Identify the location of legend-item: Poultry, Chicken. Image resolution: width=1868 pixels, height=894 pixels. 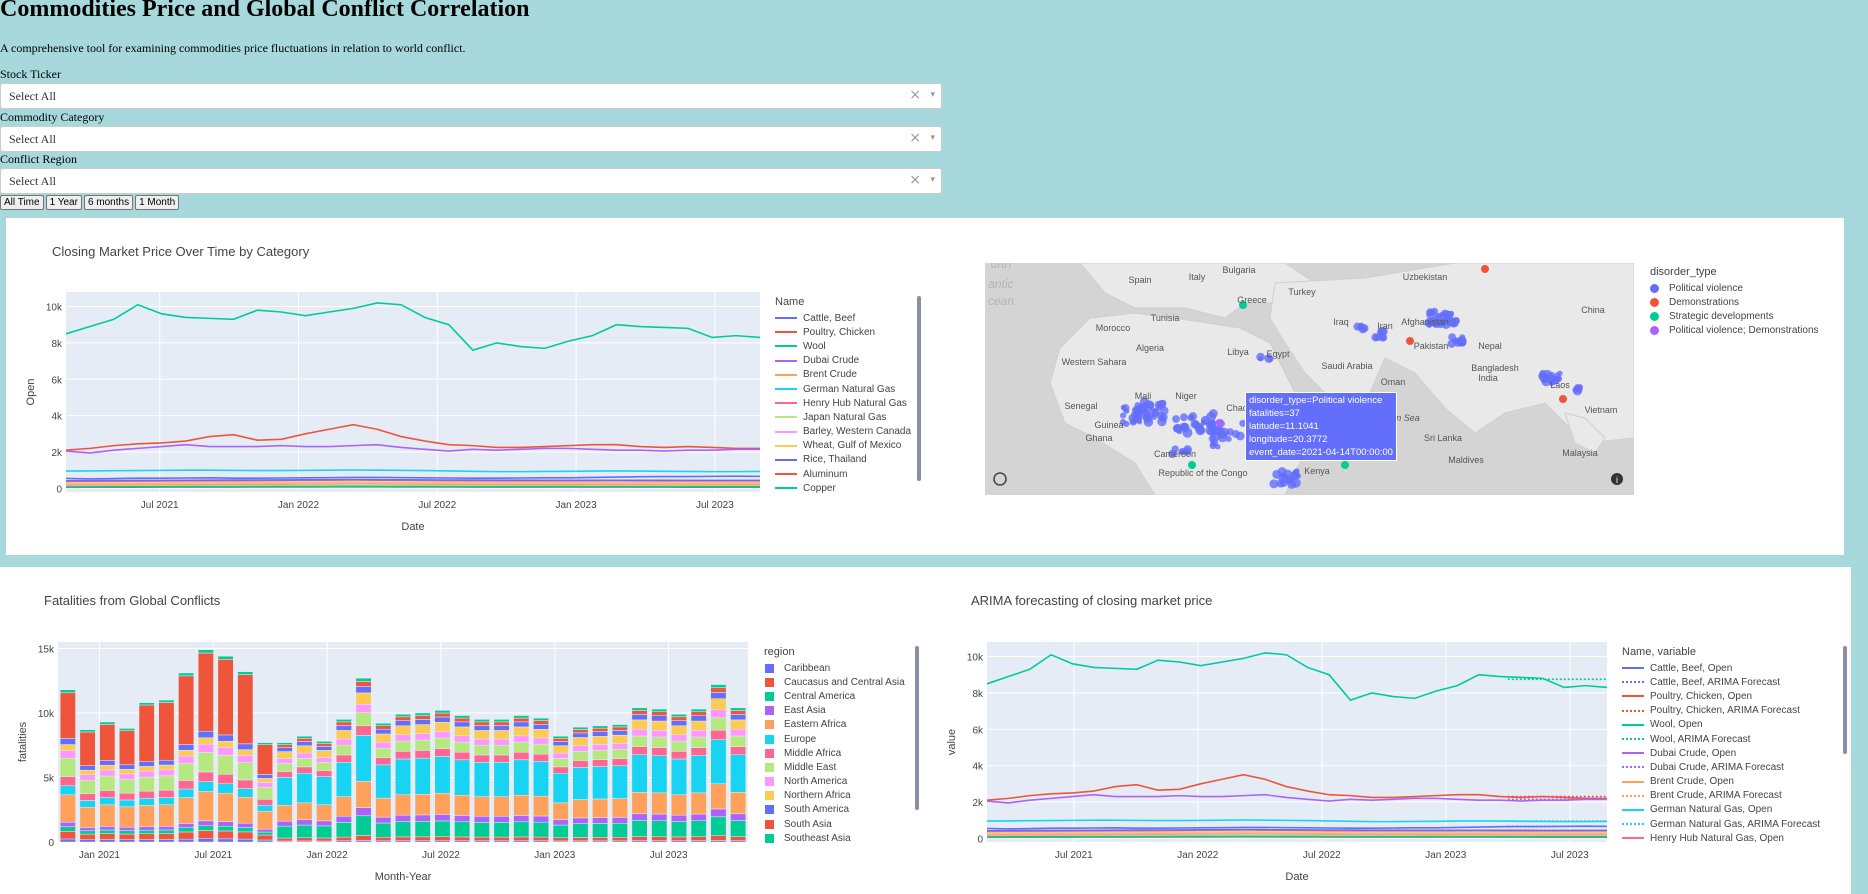
(843, 332).